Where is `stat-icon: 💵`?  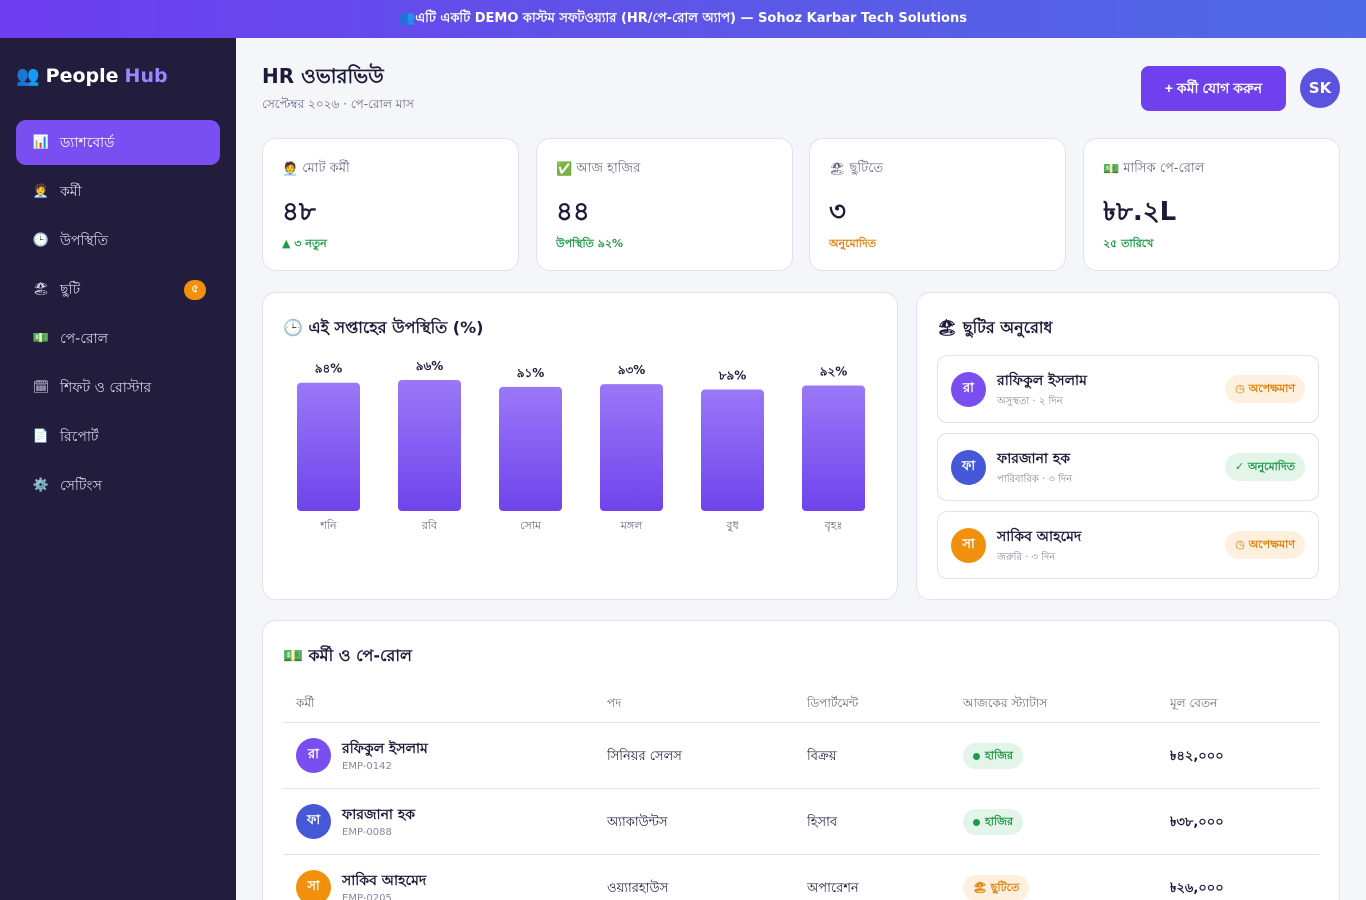
stat-icon: 💵 is located at coordinates (1111, 169).